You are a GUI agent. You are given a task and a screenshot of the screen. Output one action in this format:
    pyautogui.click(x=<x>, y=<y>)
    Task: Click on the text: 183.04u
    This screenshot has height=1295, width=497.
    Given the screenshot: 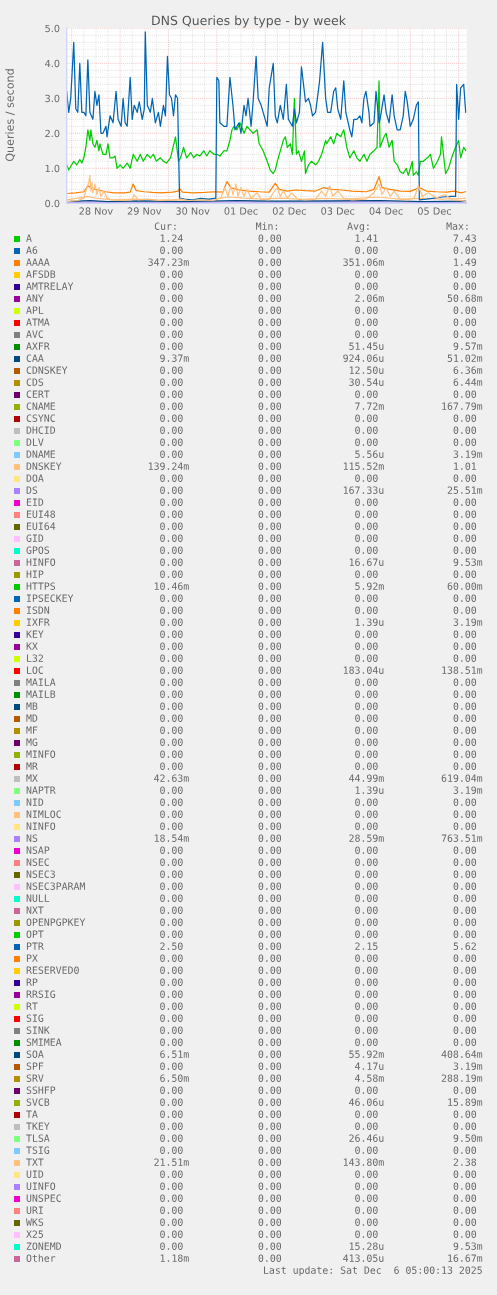 What is the action you would take?
    pyautogui.click(x=363, y=670)
    